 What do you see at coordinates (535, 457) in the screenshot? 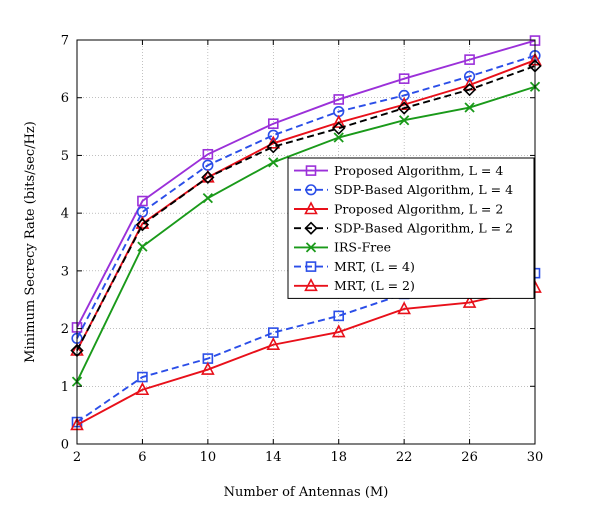
I see `x-tick-label: 30` at bounding box center [535, 457].